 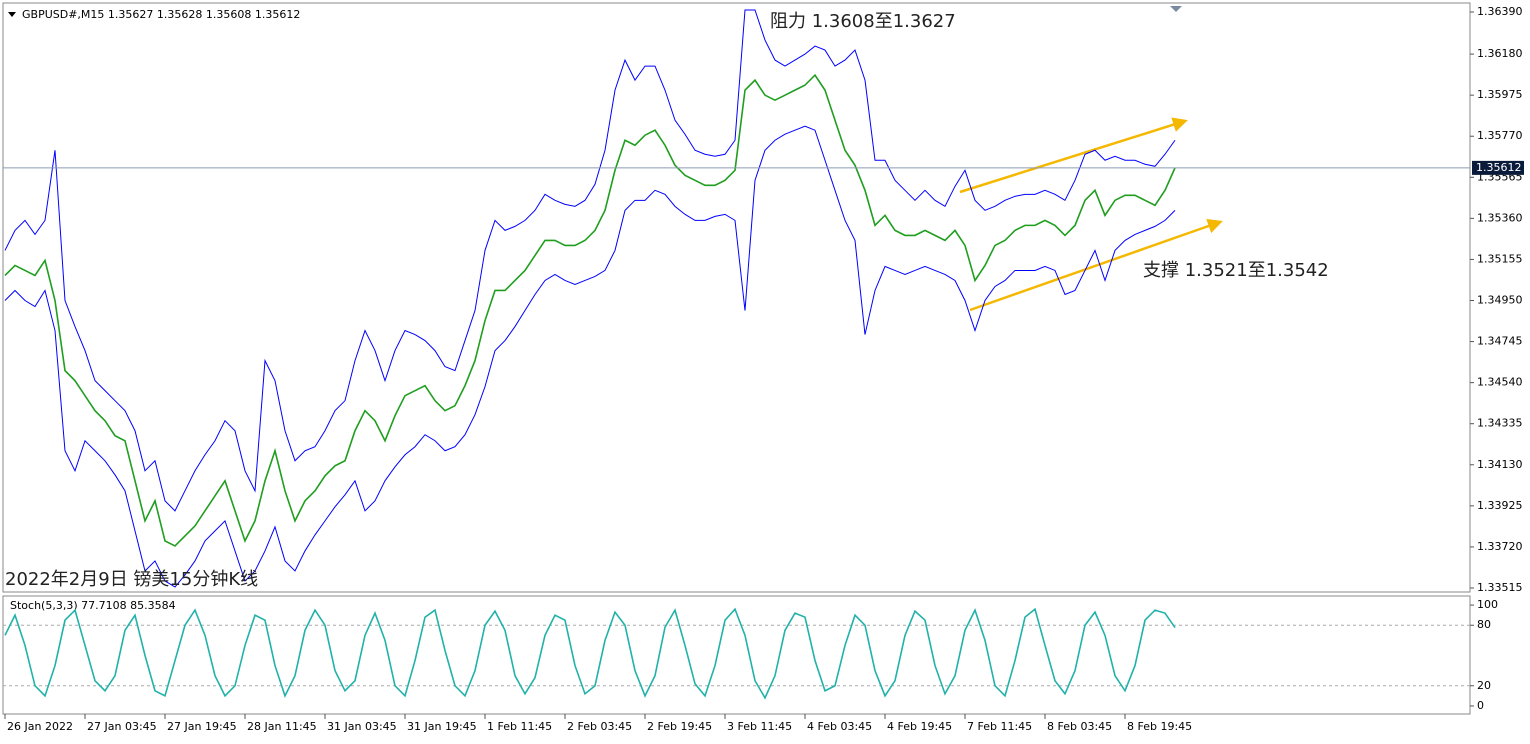 What do you see at coordinates (362, 726) in the screenshot?
I see `x-tick-label: 31 Jan 03:45` at bounding box center [362, 726].